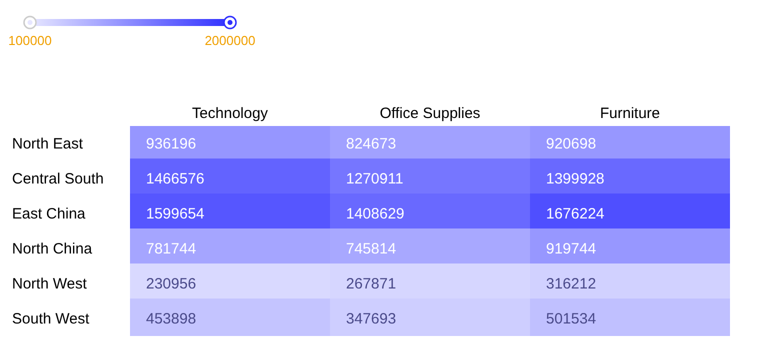 This screenshot has height=347, width=759. I want to click on data-label: 919744, so click(571, 249).